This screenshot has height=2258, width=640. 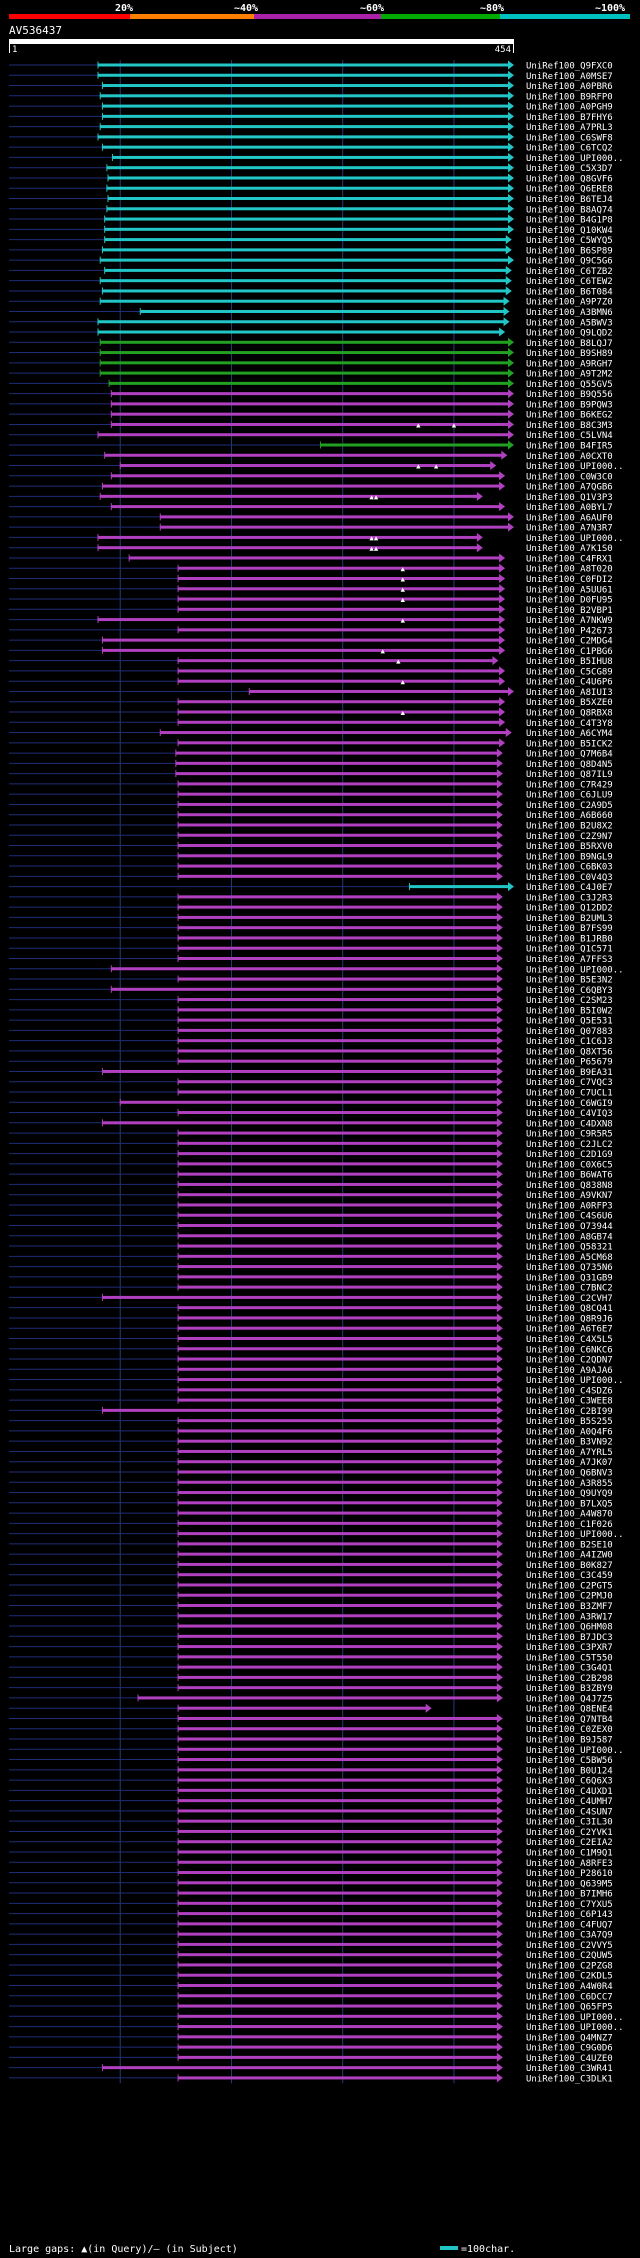 I want to click on hit-label-118: UniRef100_Q735N6, so click(x=569, y=1268).